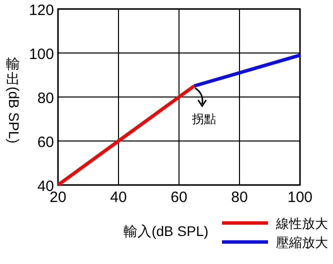 This screenshot has height=264, width=333. What do you see at coordinates (239, 197) in the screenshot?
I see `x-tick-label: 80` at bounding box center [239, 197].